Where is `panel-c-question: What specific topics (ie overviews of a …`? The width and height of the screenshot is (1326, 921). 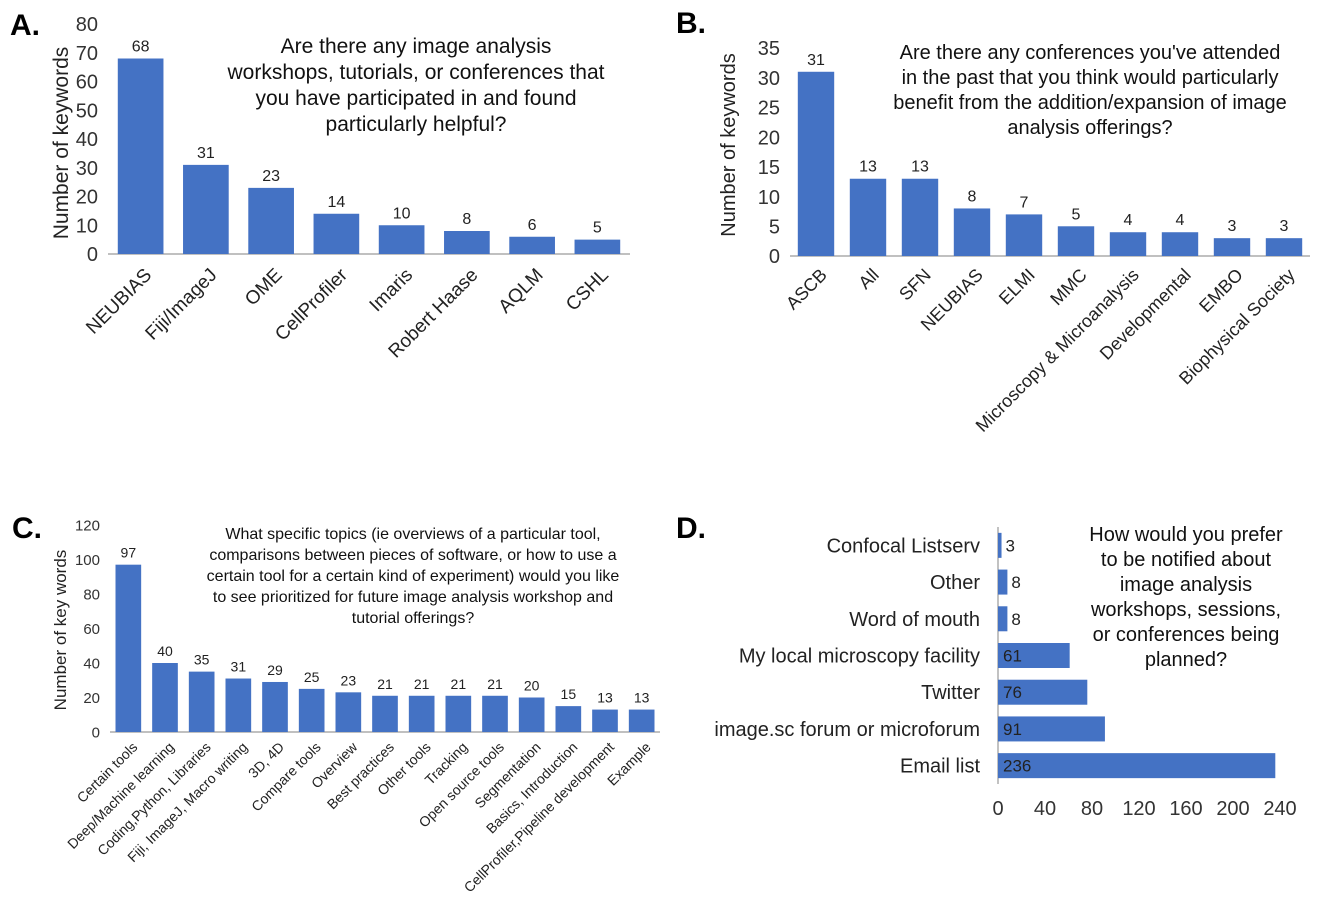
panel-c-question: What specific topics (ie overviews of a … is located at coordinates (413, 576).